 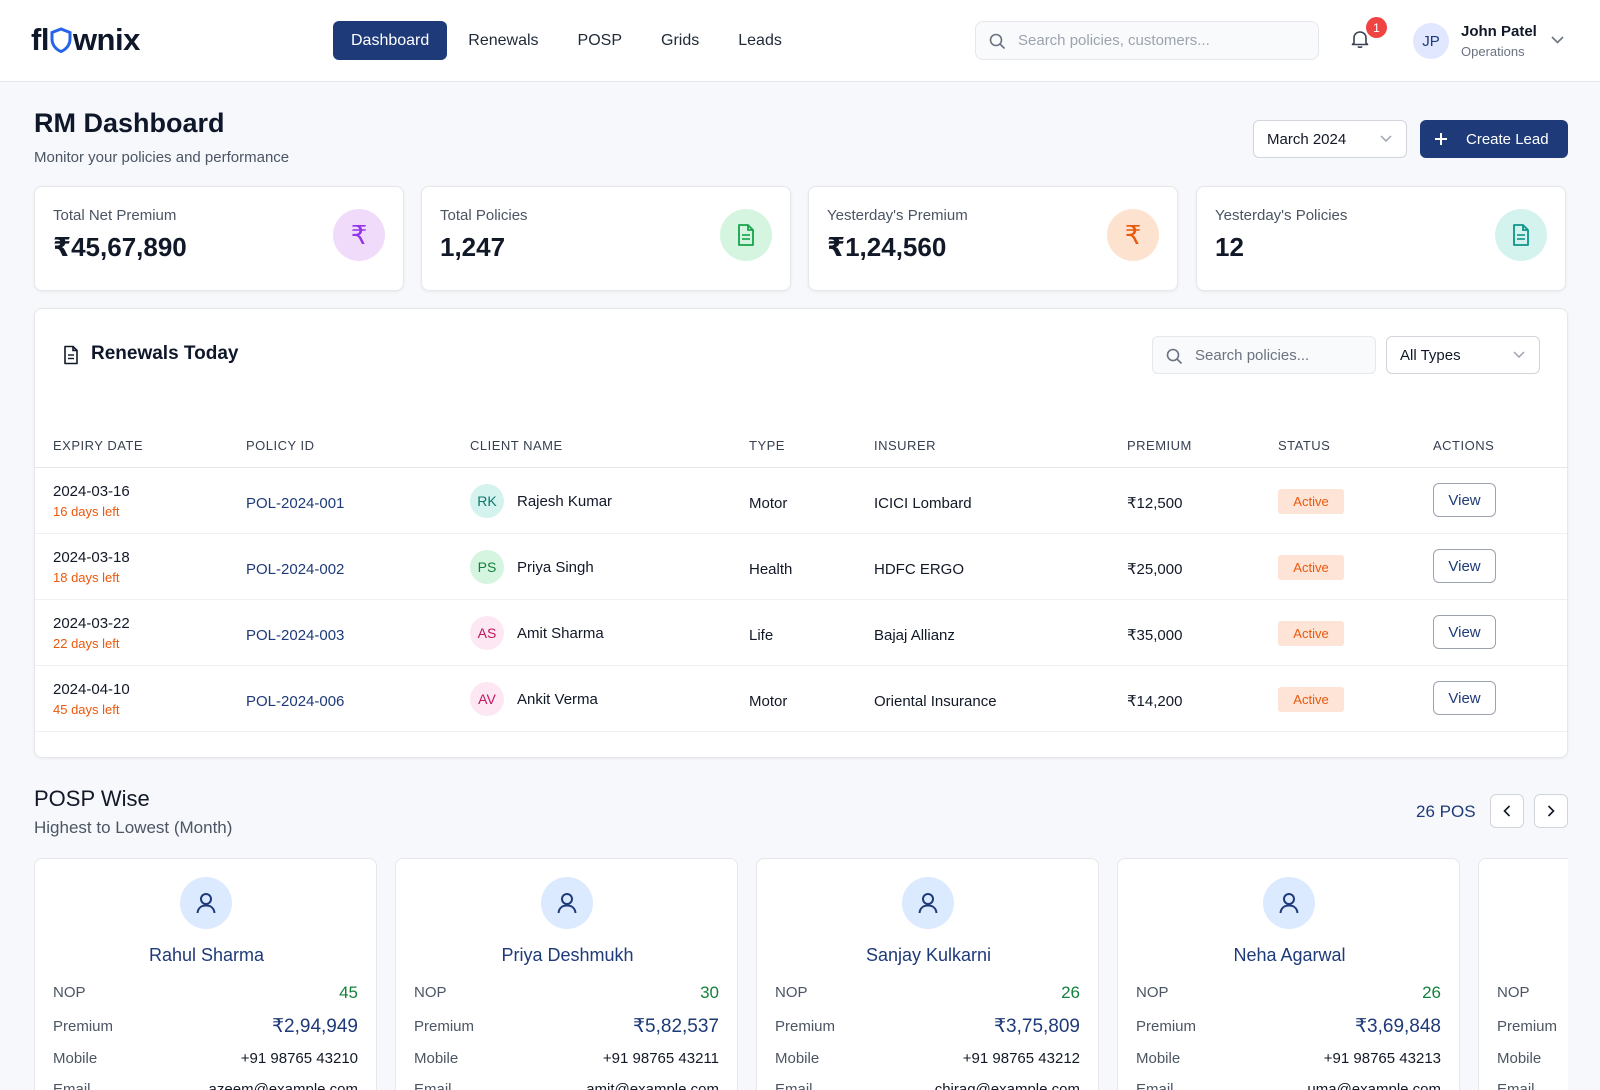 I want to click on stat-label: Total Policies, so click(x=484, y=215).